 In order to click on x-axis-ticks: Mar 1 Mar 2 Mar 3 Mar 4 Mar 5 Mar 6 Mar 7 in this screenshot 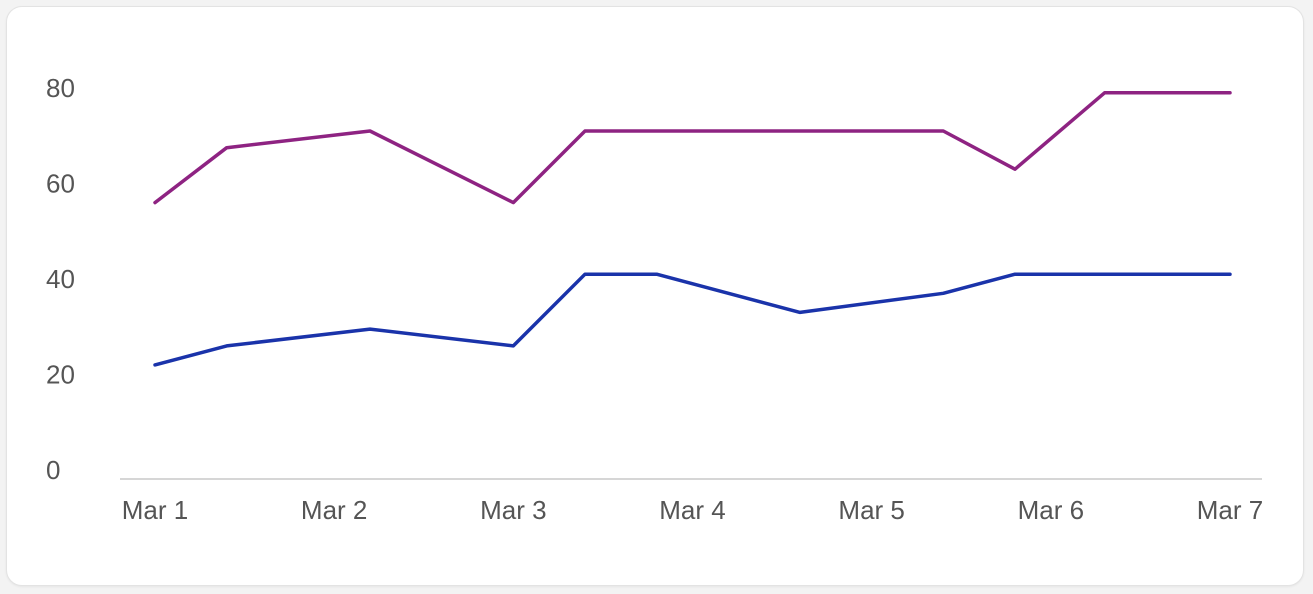, I will do `click(692, 510)`.